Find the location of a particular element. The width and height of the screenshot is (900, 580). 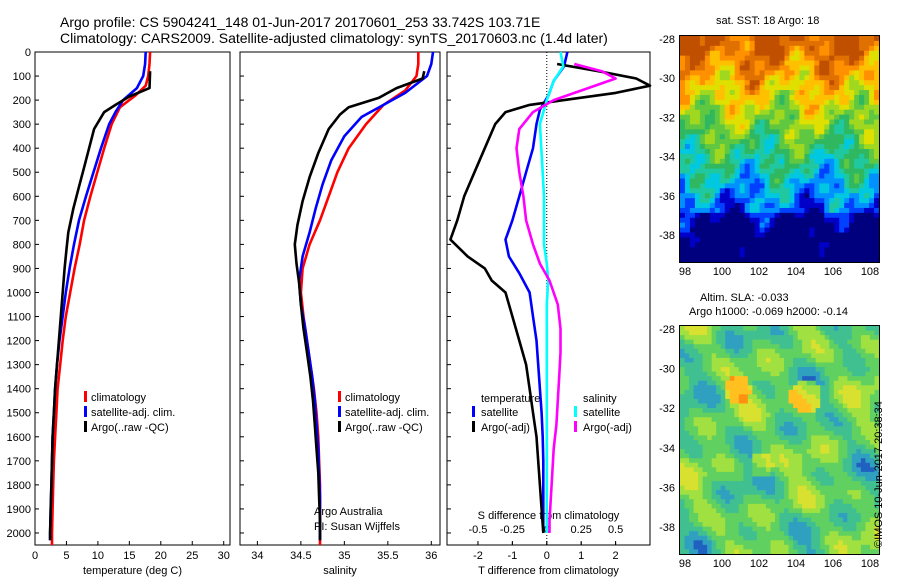

sla-map-x-tick-label: 108 is located at coordinates (870, 564).